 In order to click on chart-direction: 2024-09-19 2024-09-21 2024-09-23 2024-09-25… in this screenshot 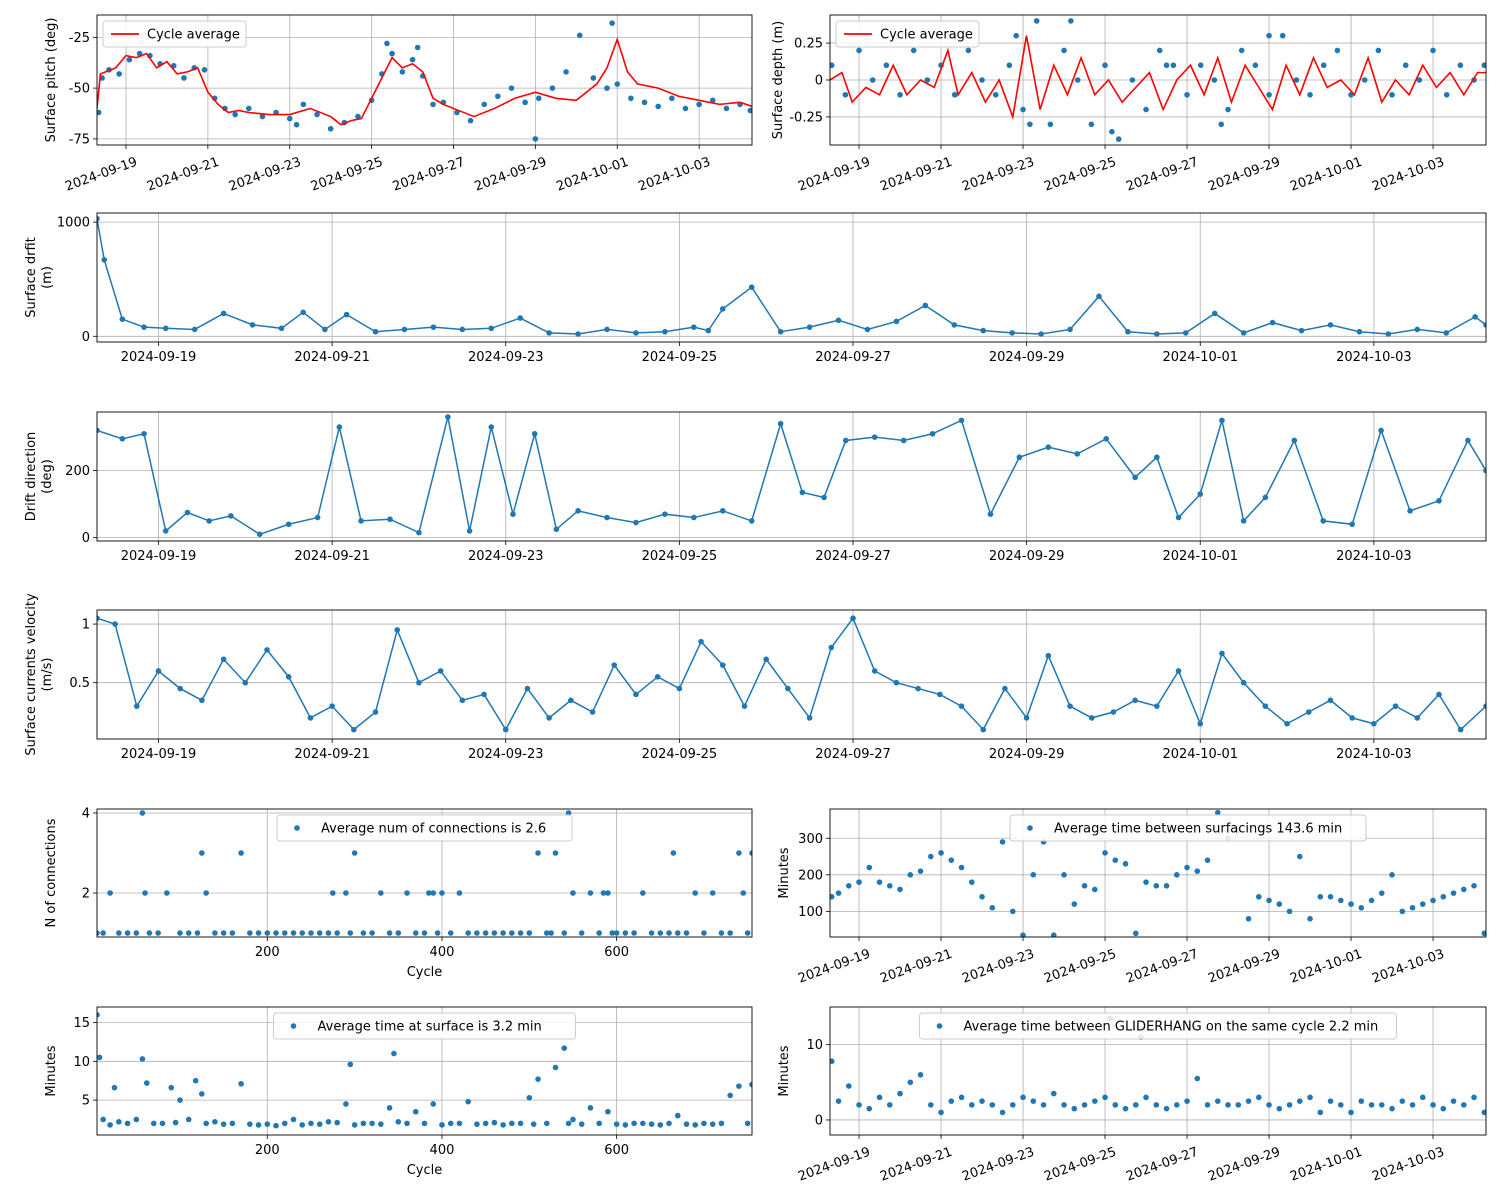, I will do `click(755, 487)`.